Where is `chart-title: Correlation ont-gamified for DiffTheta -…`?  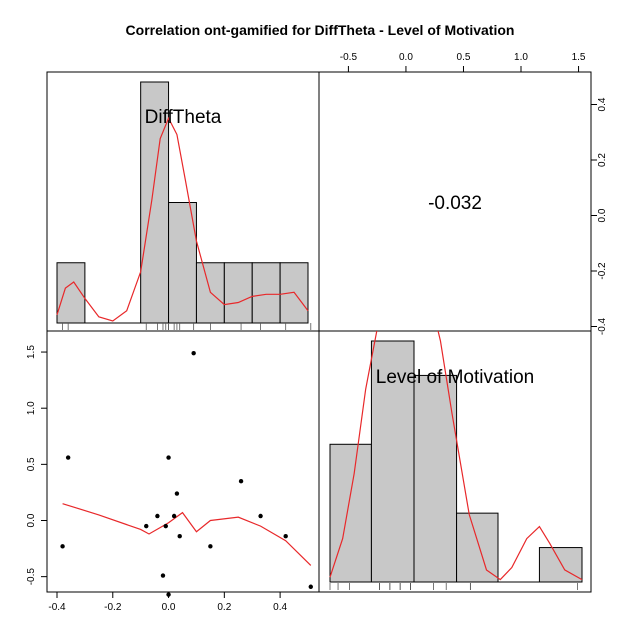 chart-title: Correlation ont-gamified for DiffTheta -… is located at coordinates (320, 30).